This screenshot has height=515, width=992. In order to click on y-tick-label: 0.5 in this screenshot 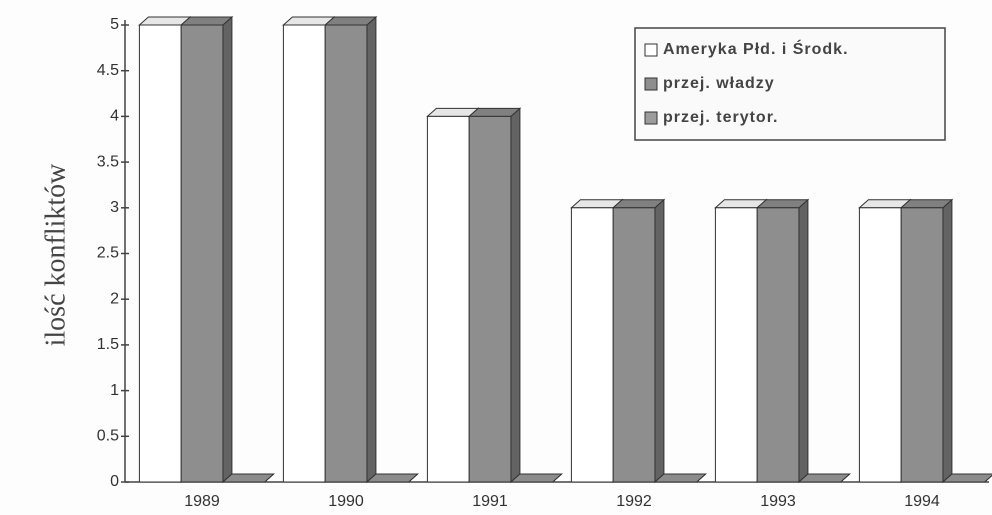, I will do `click(108, 436)`.